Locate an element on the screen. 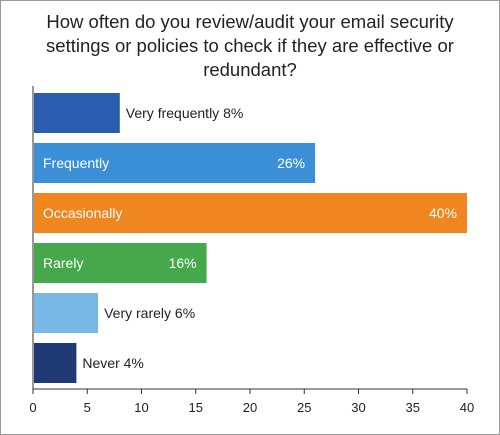 The image size is (500, 435). bar-category-label: Rarely is located at coordinates (63, 263).